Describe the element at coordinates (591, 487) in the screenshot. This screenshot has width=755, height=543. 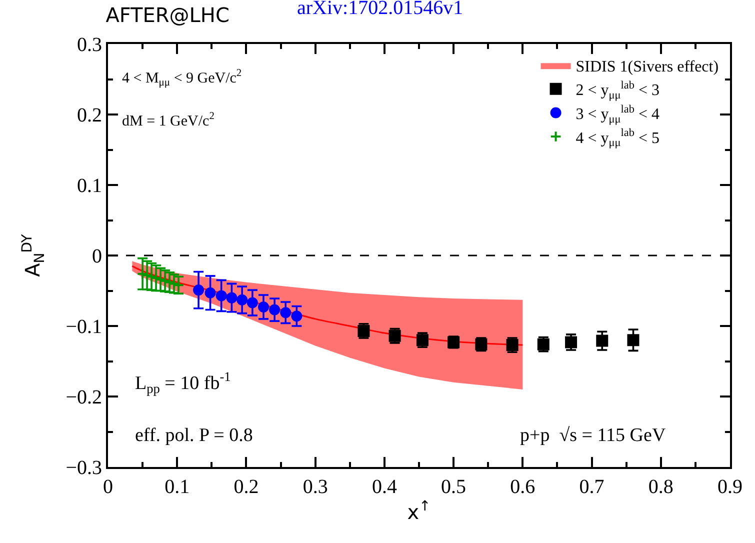
I see `x-tick-label: 0.7` at that location.